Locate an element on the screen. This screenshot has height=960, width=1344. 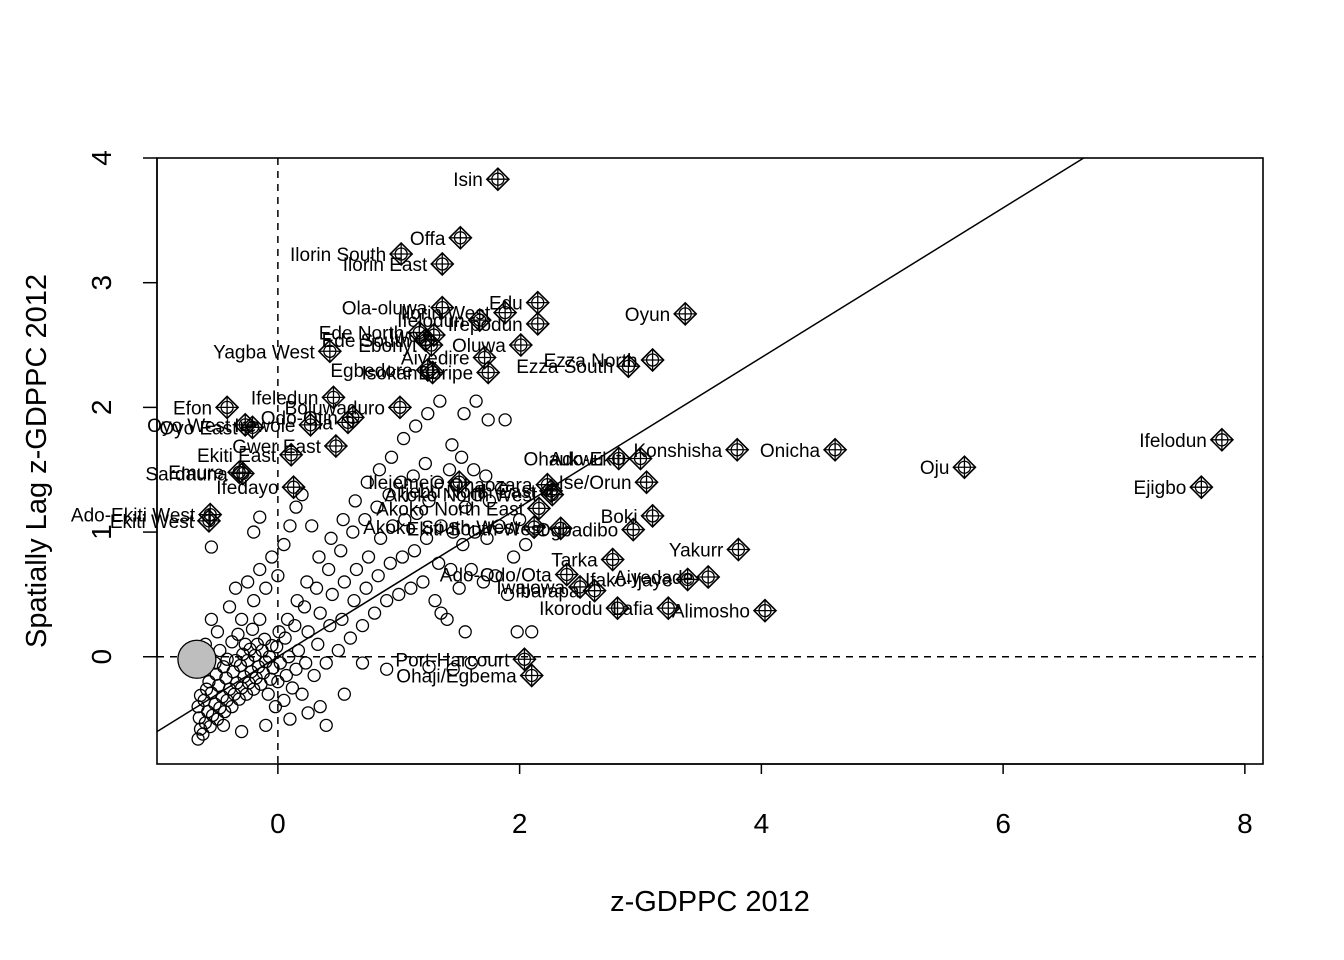
influential-point-label: Irepodun is located at coordinates (485, 325).